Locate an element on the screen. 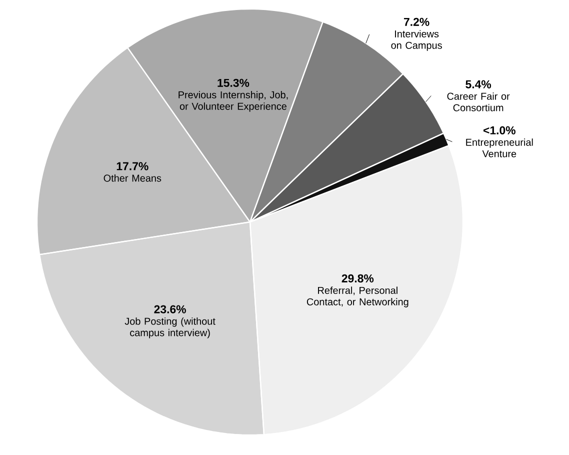 This screenshot has width=569, height=455. data-label: 7.2% is located at coordinates (417, 22).